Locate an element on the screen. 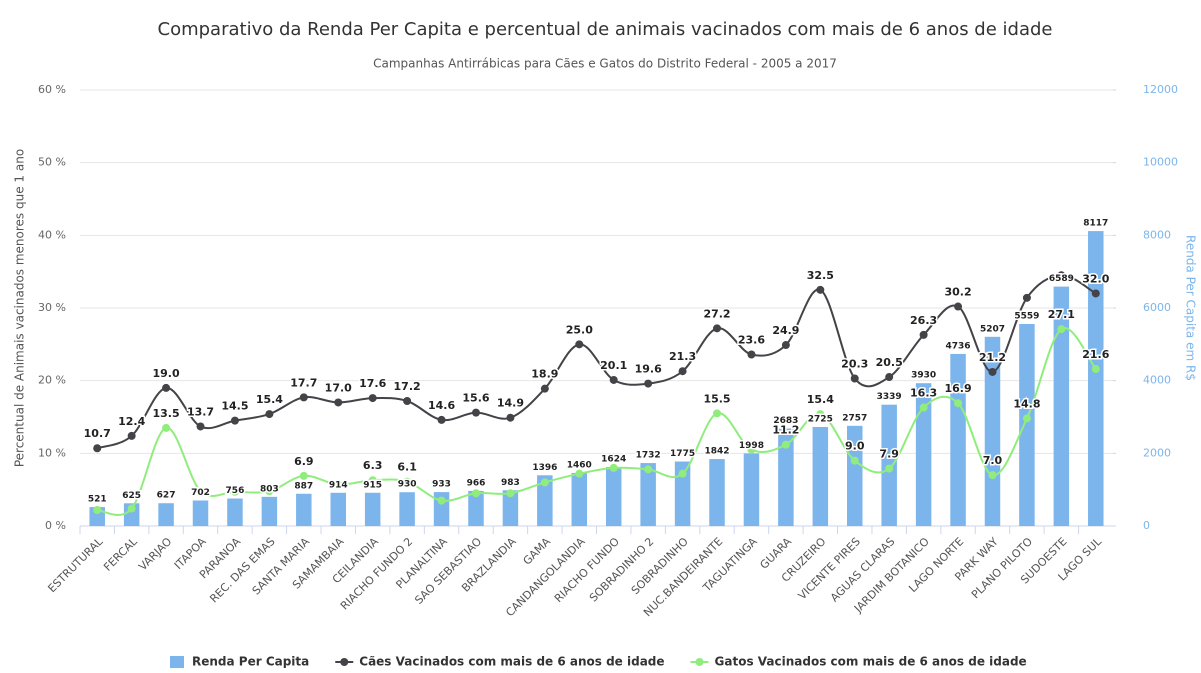  line-value-label: 32.5 is located at coordinates (820, 275).